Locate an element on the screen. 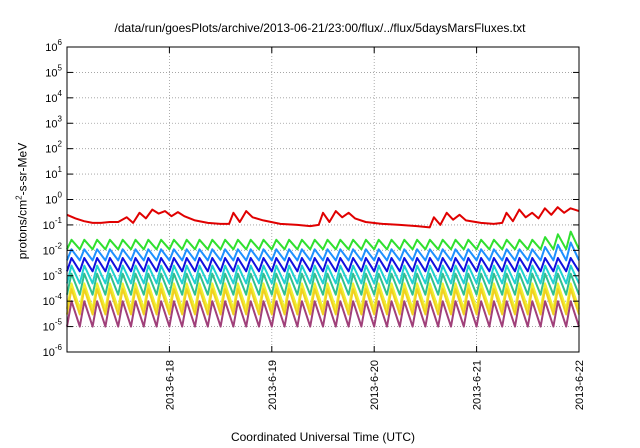  x-tick-label: 2013-6-18 is located at coordinates (170, 385).